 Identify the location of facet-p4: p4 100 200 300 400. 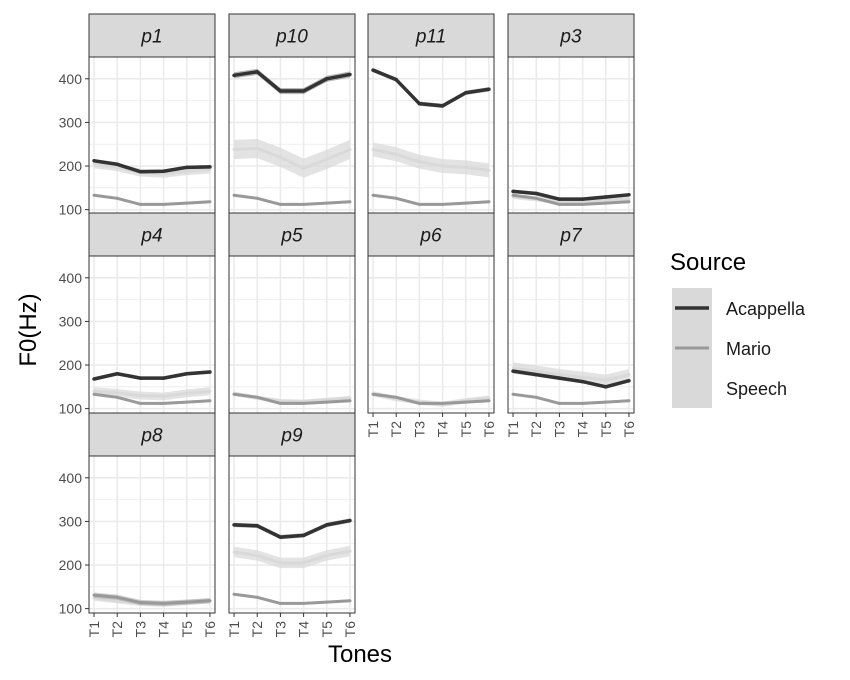
(137, 314).